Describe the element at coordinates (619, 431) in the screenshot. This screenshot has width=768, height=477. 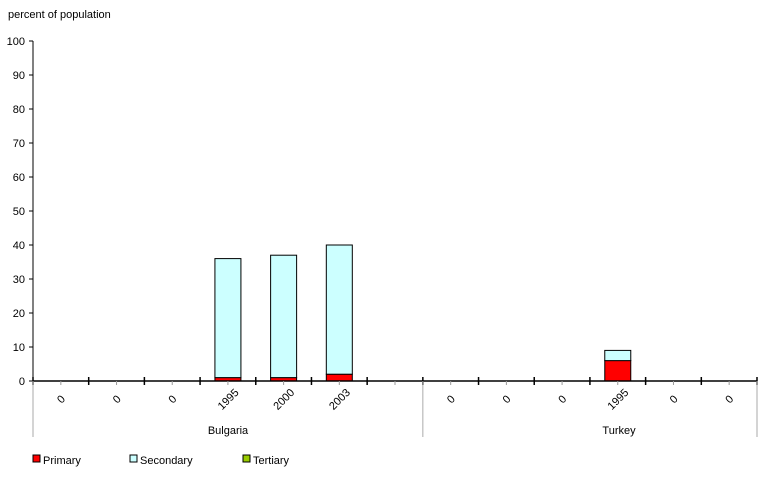
I see `group-label: Turkey` at that location.